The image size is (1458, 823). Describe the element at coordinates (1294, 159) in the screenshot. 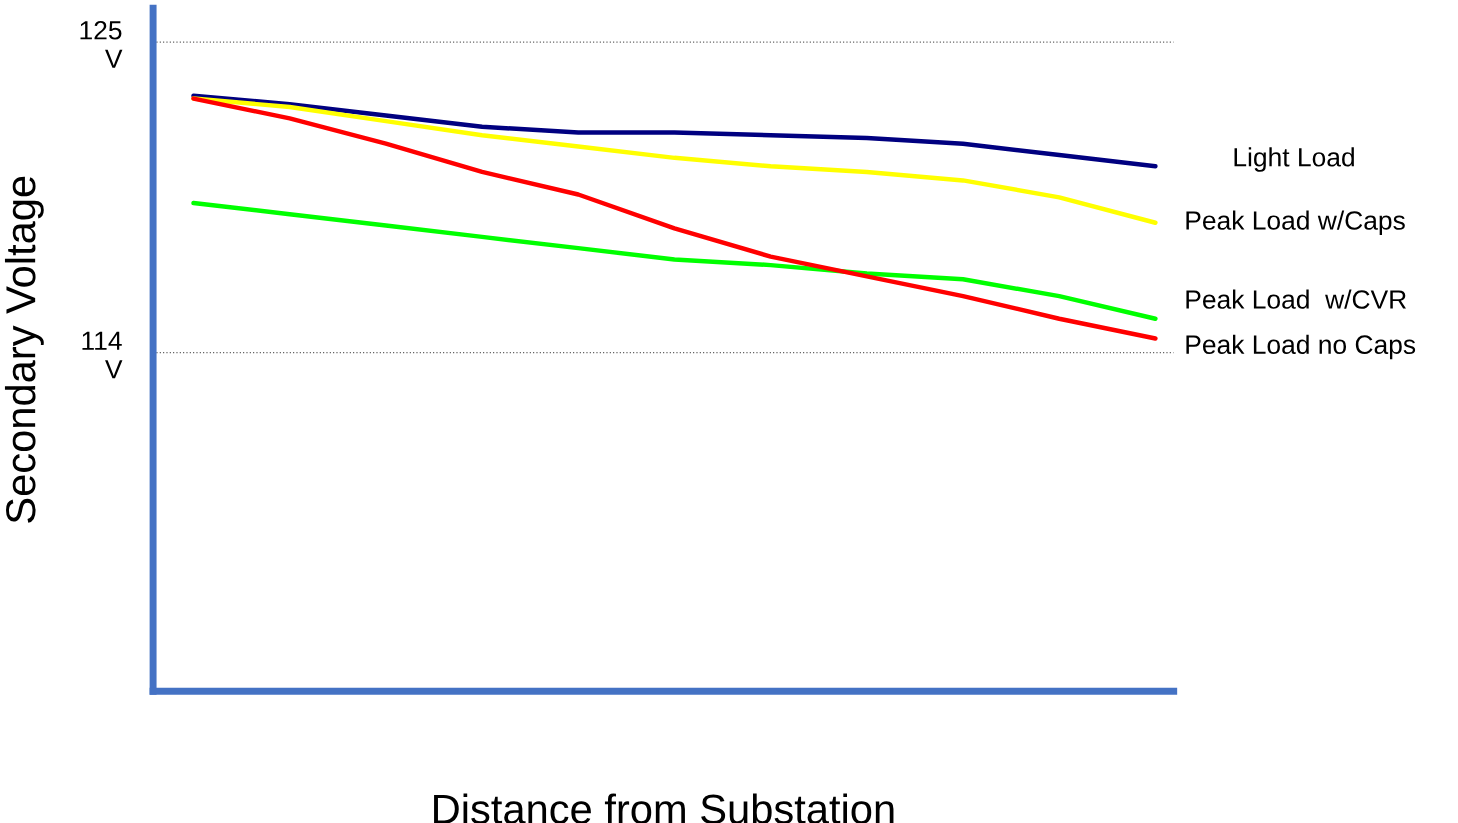

I see `text: Light Load` at that location.